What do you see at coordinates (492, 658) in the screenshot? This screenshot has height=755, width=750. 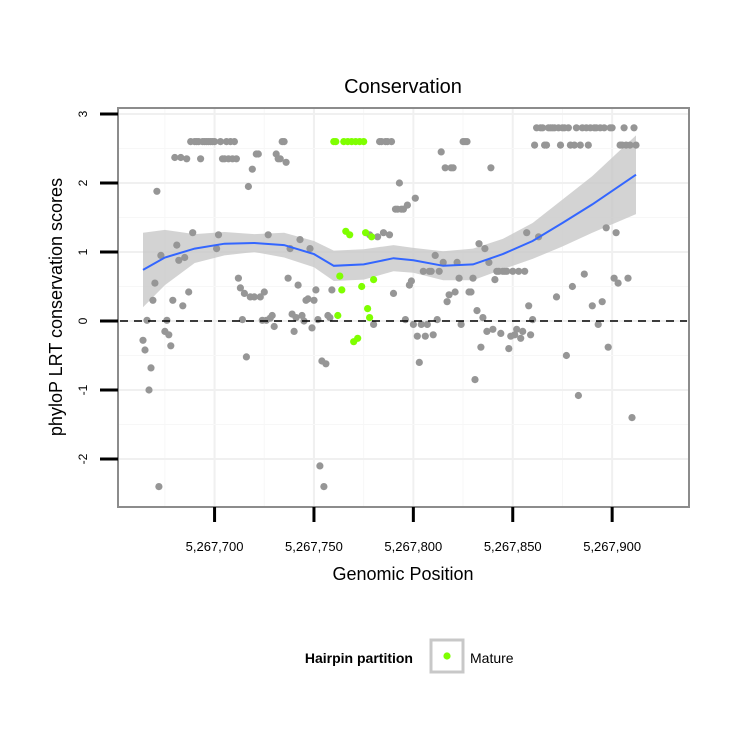 I see `legend-label-mature: Mature` at bounding box center [492, 658].